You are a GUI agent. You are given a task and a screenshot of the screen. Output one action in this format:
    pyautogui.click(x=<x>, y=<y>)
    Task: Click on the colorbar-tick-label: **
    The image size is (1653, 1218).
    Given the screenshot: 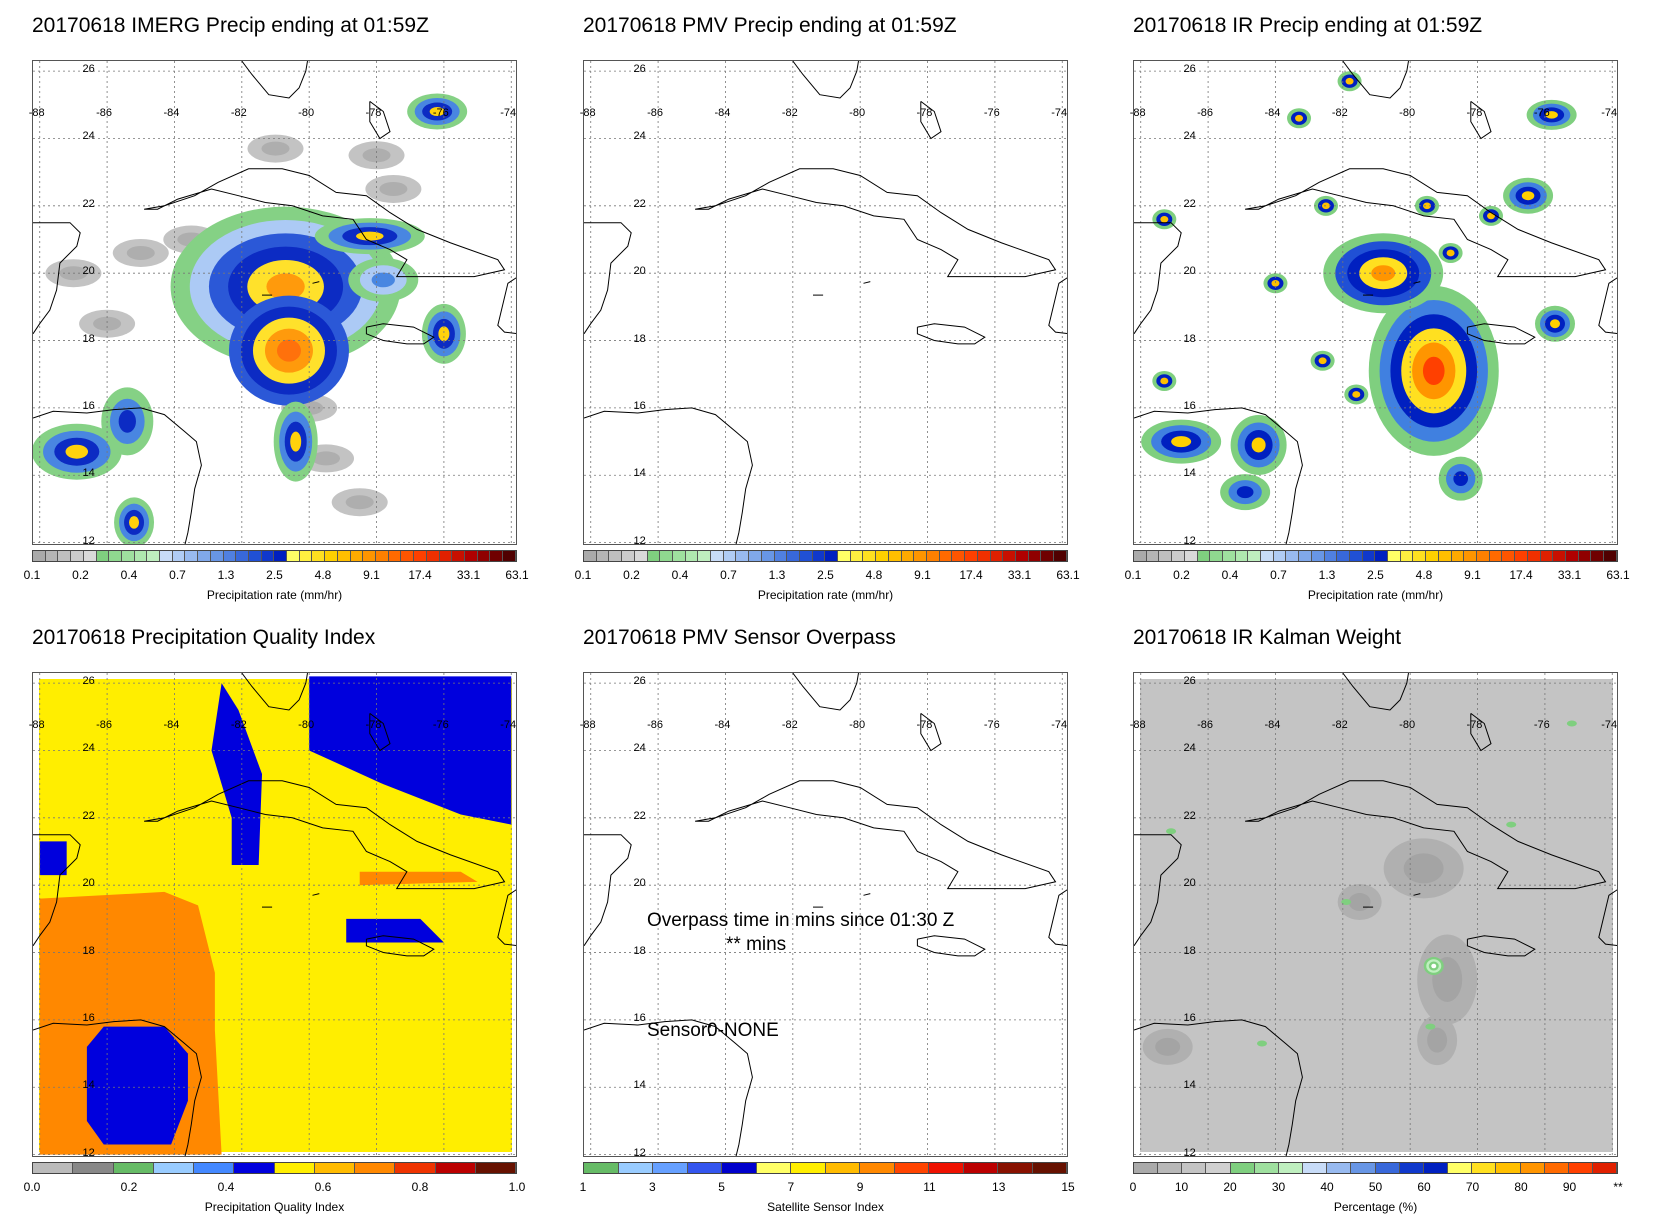 What is the action you would take?
    pyautogui.click(x=1618, y=1187)
    